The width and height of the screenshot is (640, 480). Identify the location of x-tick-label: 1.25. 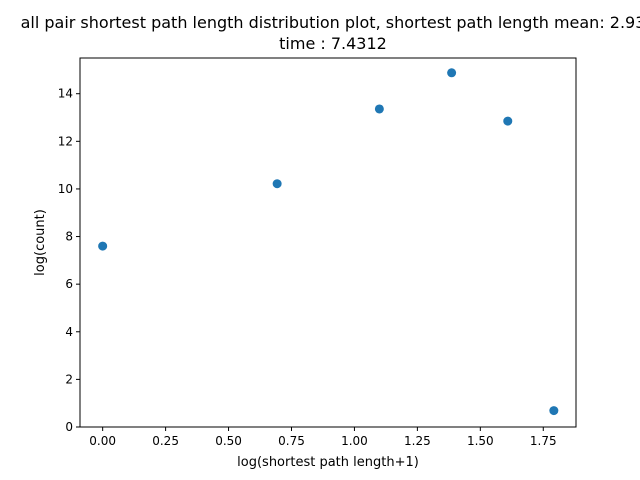
(417, 441).